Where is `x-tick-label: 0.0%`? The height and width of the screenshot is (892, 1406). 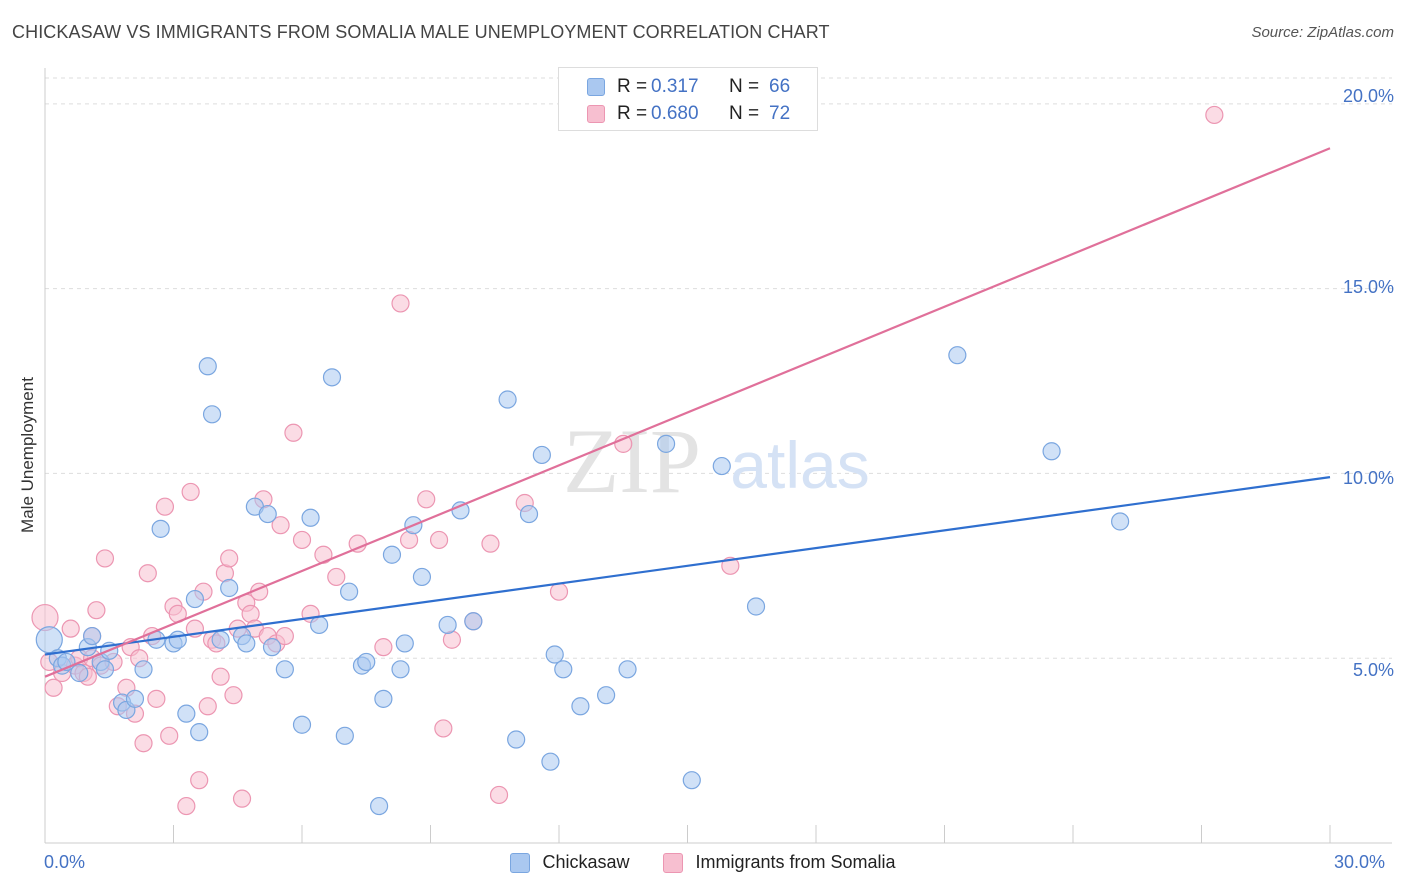 x-tick-label: 0.0% is located at coordinates (65, 862).